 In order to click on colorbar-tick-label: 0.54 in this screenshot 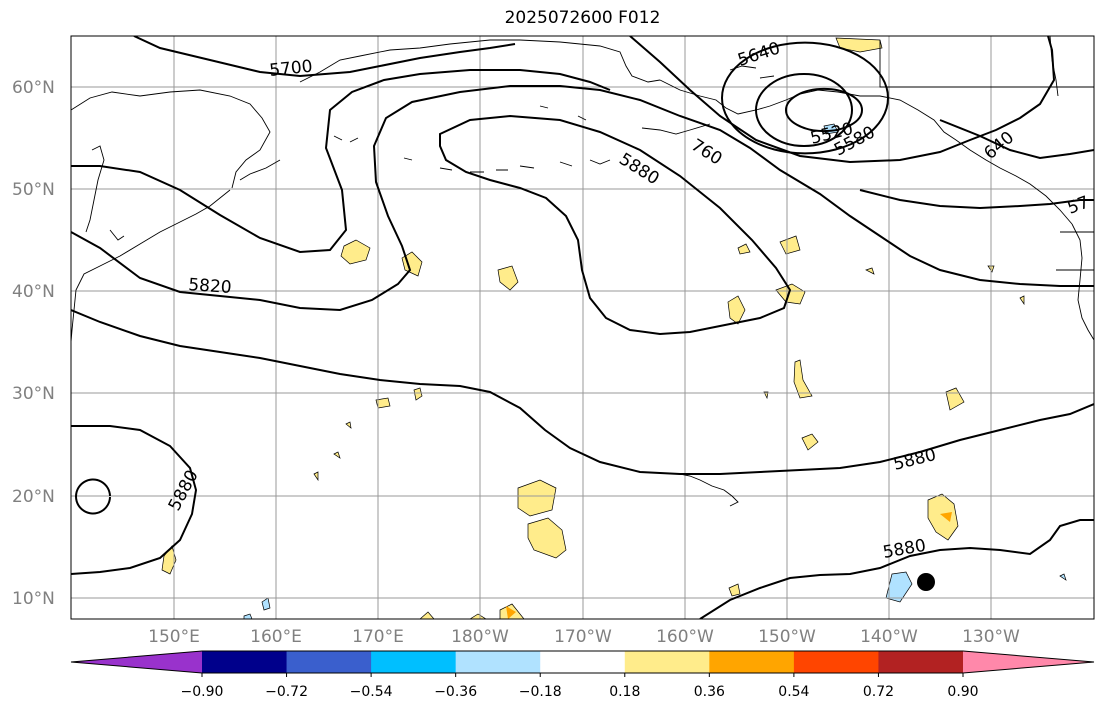, I will do `click(793, 692)`.